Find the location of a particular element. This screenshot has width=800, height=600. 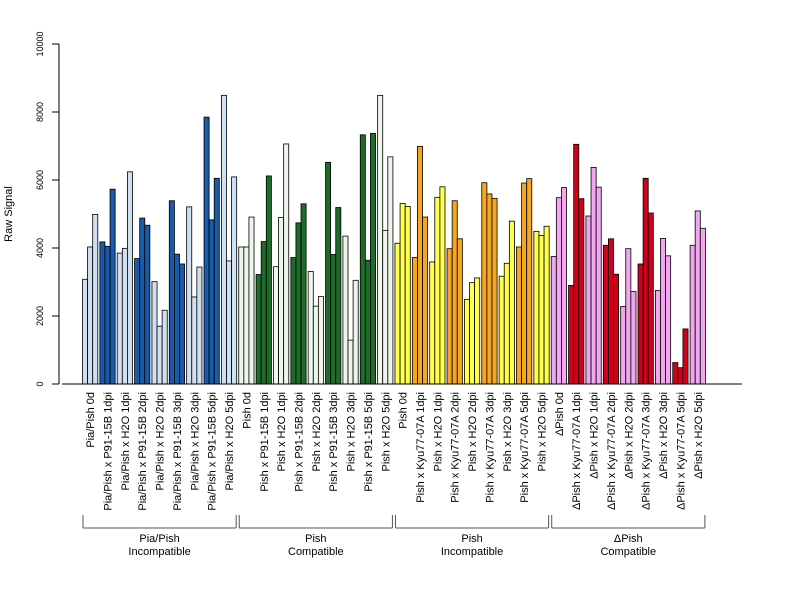

category-label: ΔPish 0d is located at coordinates (560, 414).